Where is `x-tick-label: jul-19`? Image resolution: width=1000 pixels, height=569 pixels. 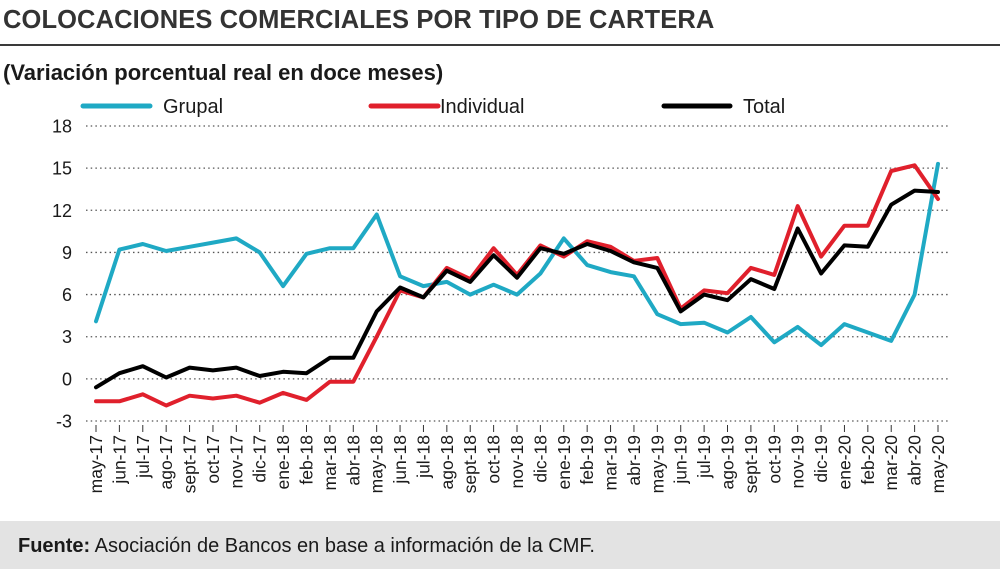
x-tick-label: jul-19 is located at coordinates (704, 457).